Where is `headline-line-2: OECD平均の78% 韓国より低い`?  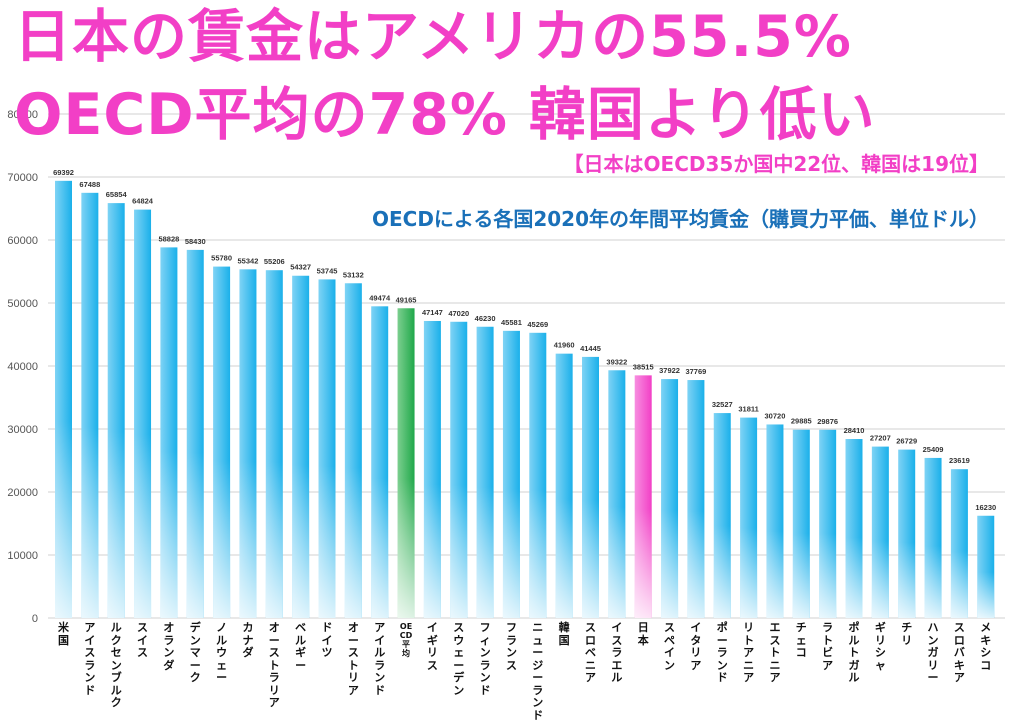
headline-line-2: OECD平均の78% 韓国より低い is located at coordinates (445, 115).